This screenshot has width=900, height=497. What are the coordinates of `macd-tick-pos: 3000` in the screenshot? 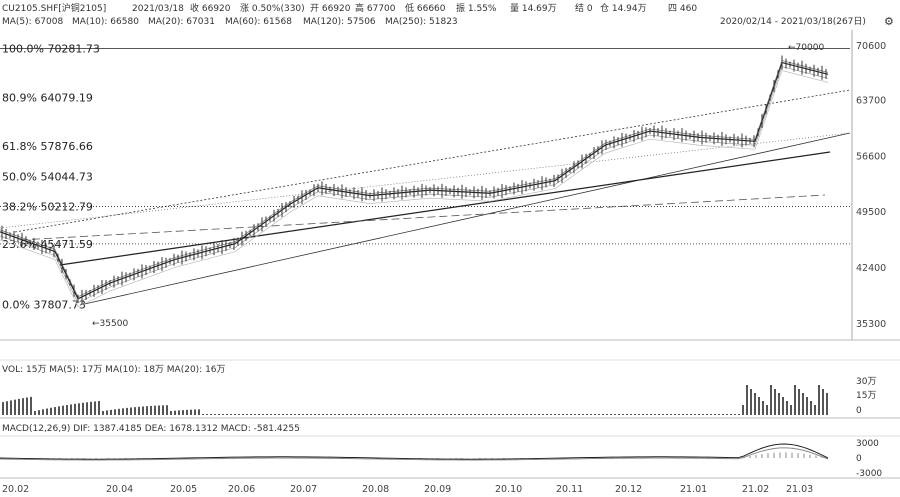 It's located at (867, 444).